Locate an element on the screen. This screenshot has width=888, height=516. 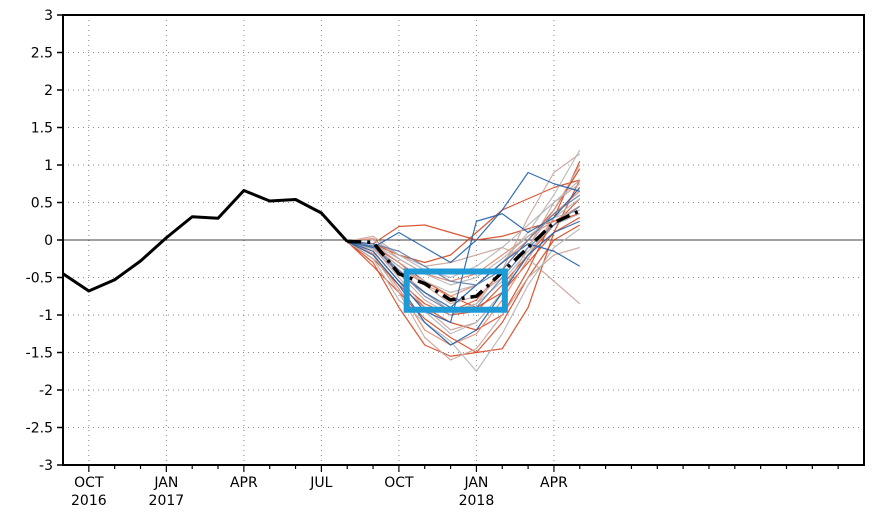
observed-series-line is located at coordinates (205, 241).